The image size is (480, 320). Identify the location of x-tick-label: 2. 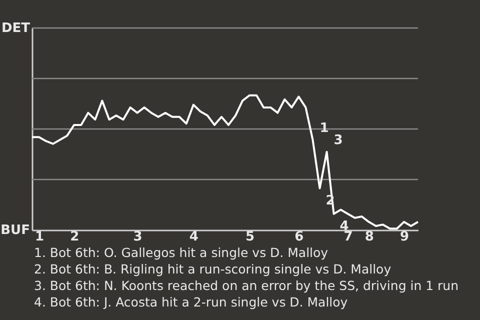
(75, 237).